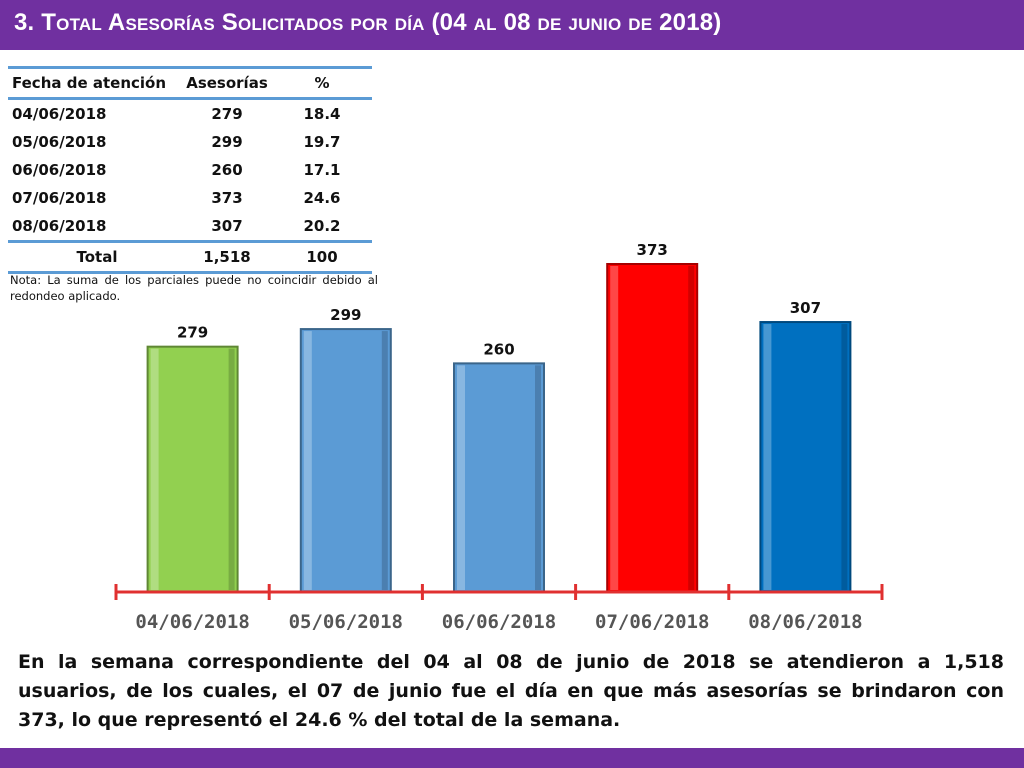  What do you see at coordinates (322, 142) in the screenshot?
I see `cell-percent: 19.7` at bounding box center [322, 142].